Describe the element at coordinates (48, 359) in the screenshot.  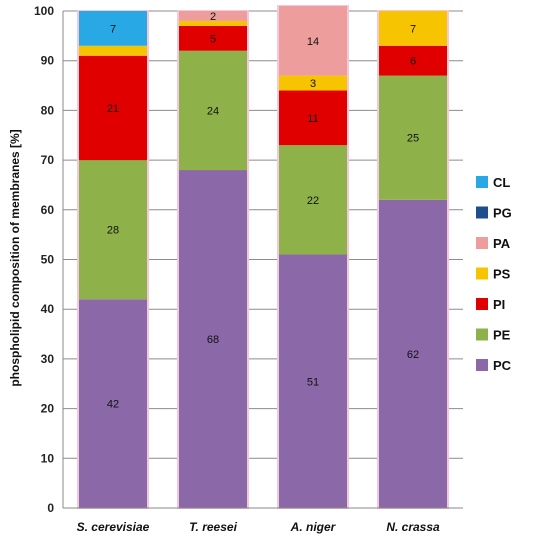
I see `y-tick-label: 30` at that location.